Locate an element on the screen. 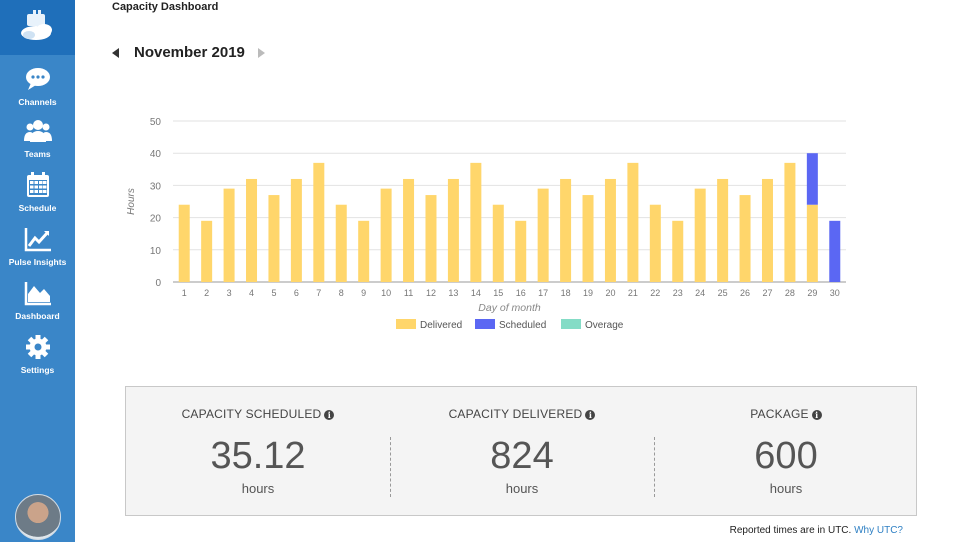 Image resolution: width=960 pixels, height=542 pixels. stat-capacity-scheduled: CAPACITY SCHEDULED i 35.12 hours is located at coordinates (258, 452).